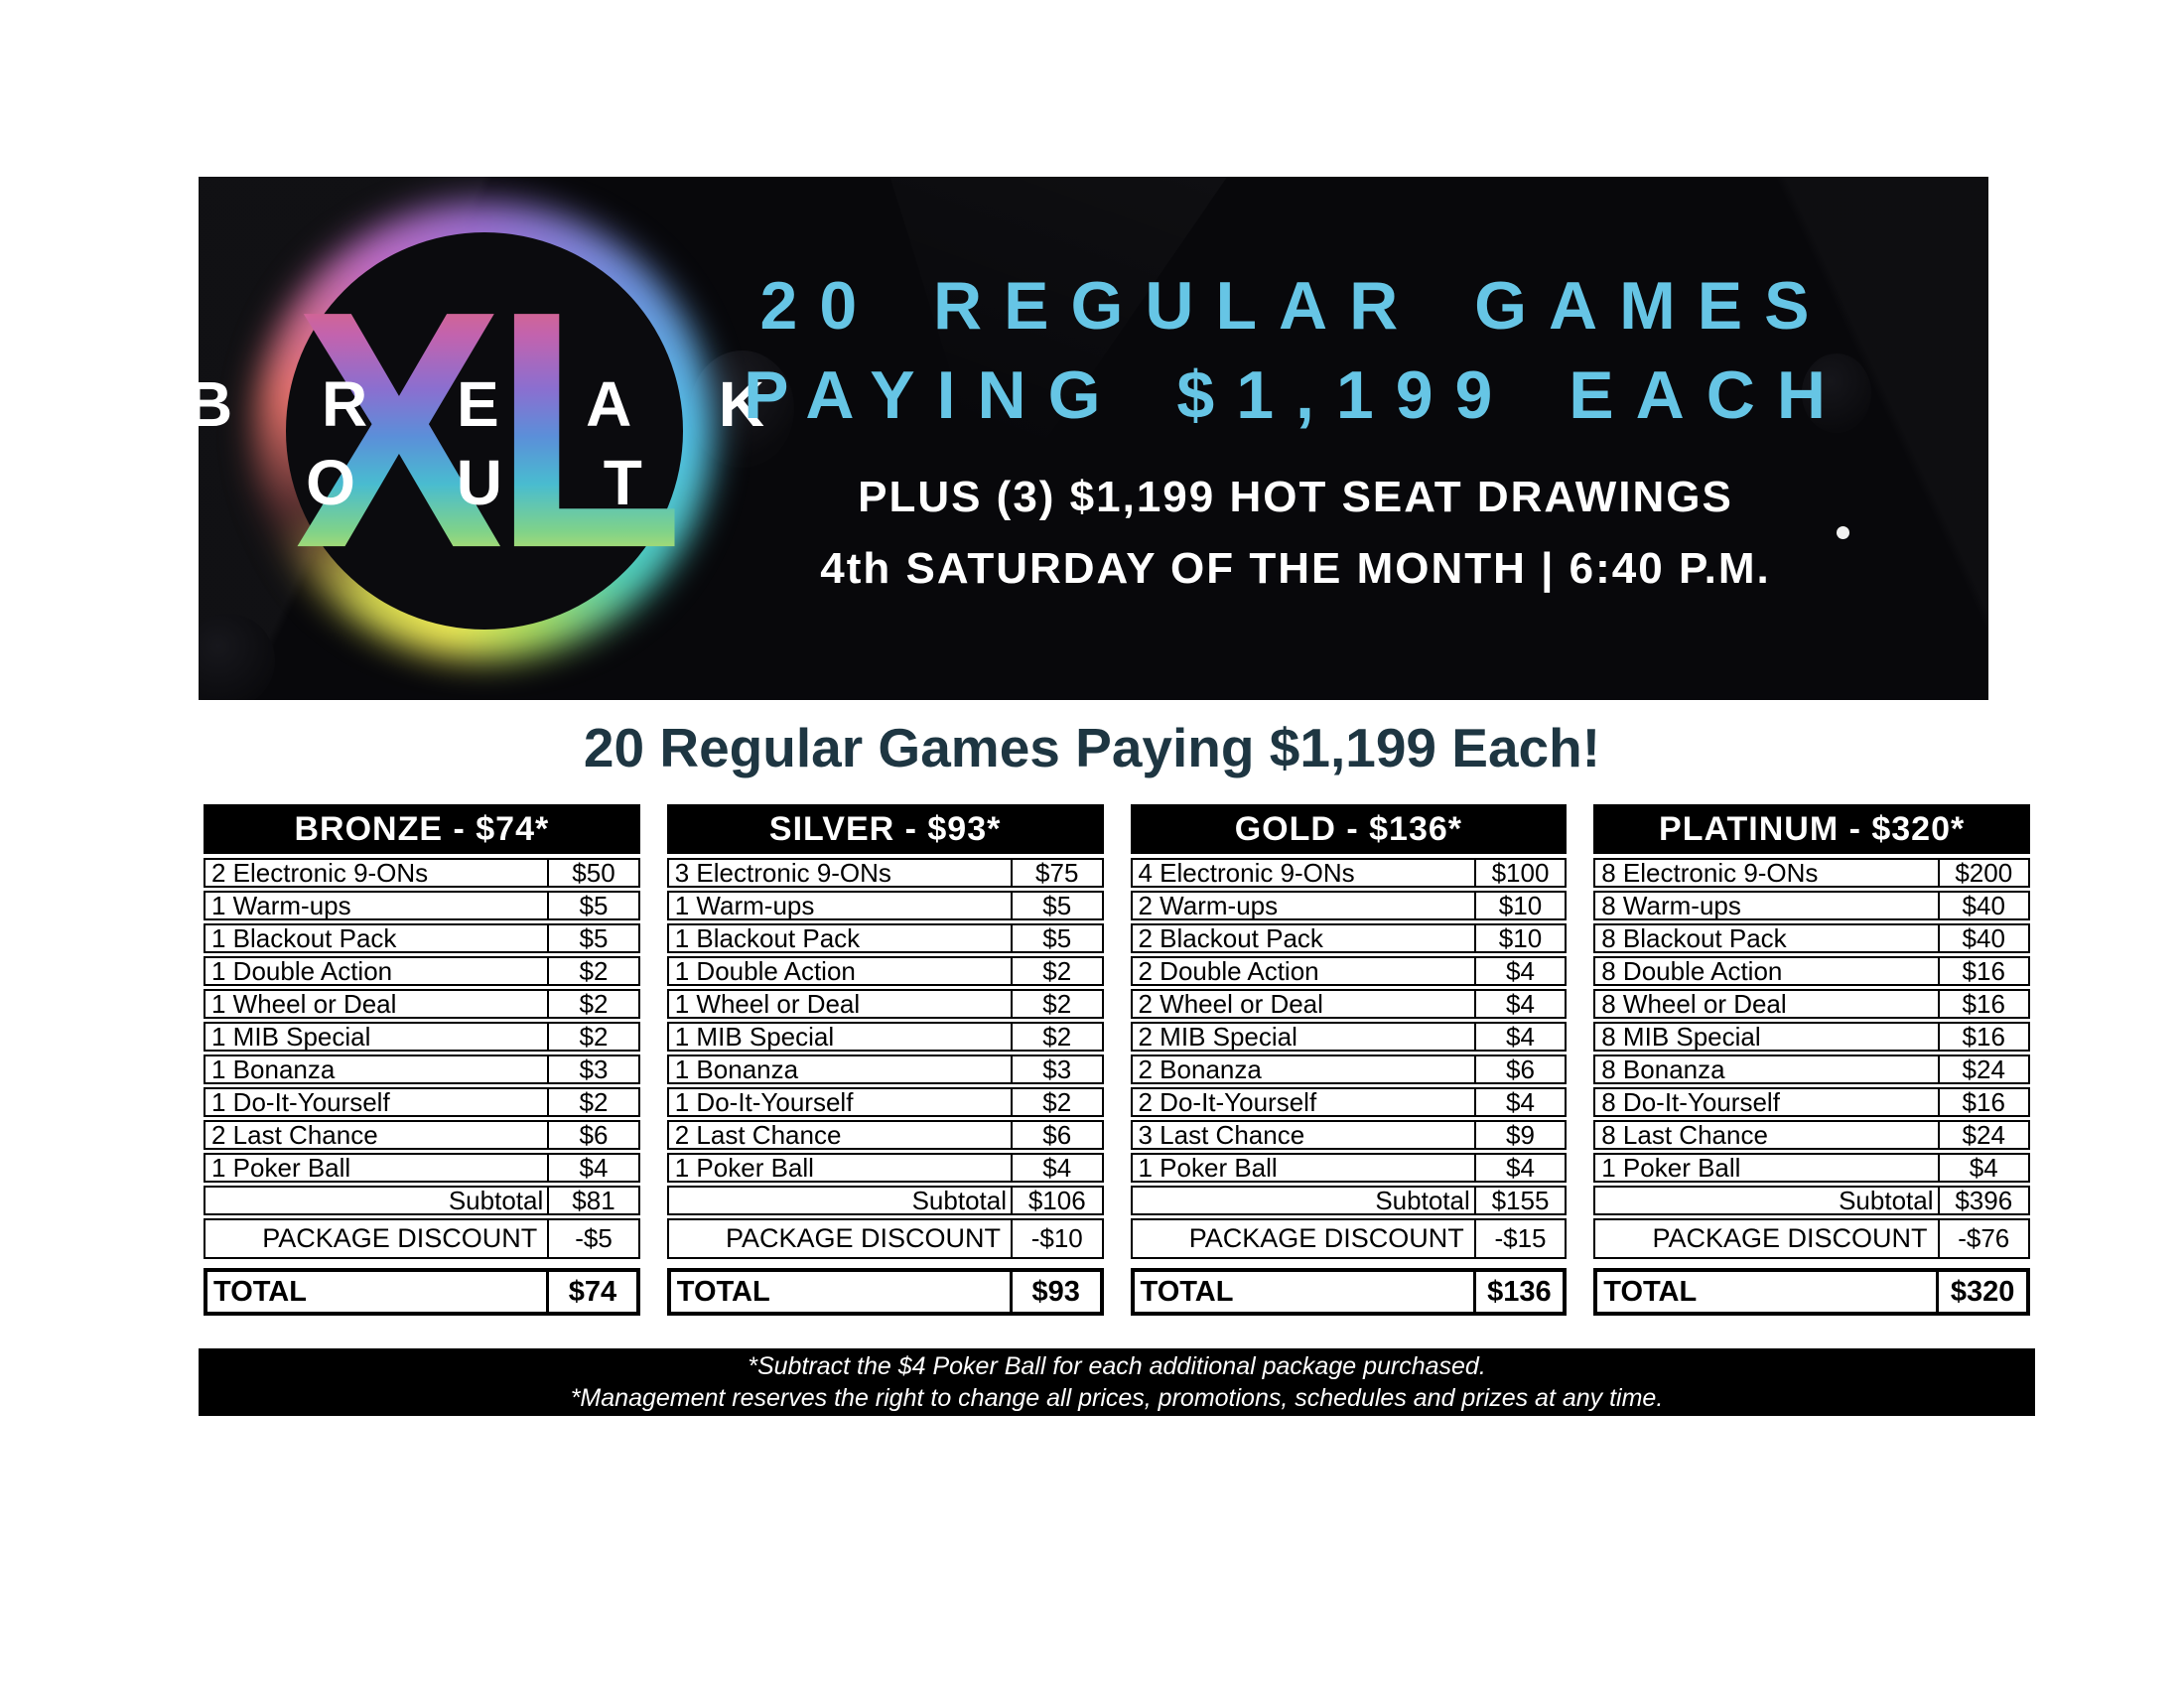  What do you see at coordinates (885, 1292) in the screenshot?
I see `total-row: TOTAL $93` at bounding box center [885, 1292].